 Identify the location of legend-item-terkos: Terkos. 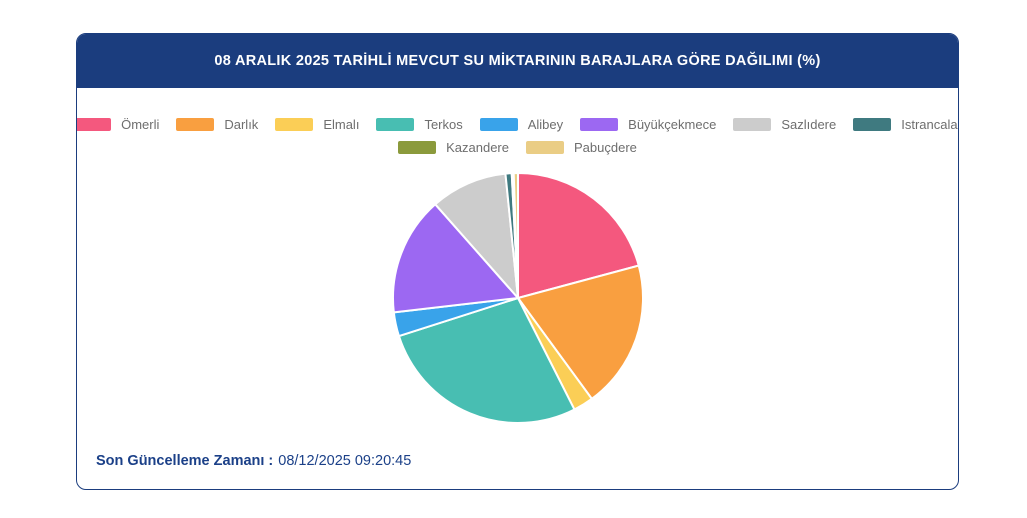
(419, 124).